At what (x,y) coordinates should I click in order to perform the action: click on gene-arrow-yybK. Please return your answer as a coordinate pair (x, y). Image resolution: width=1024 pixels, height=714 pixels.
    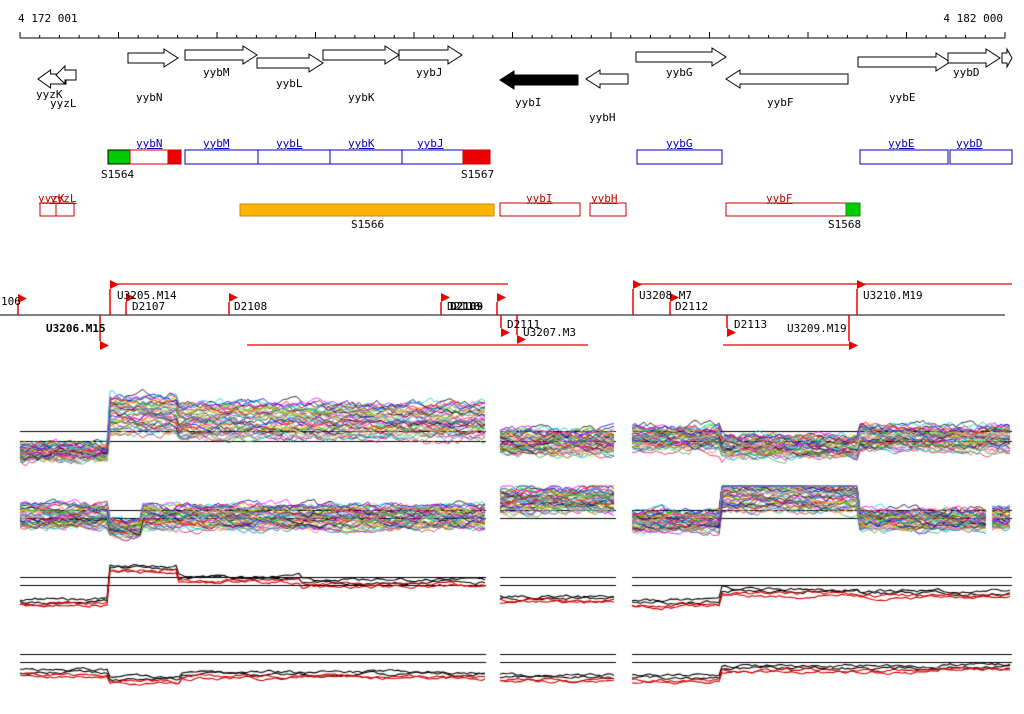
    Looking at the image, I should click on (361, 55).